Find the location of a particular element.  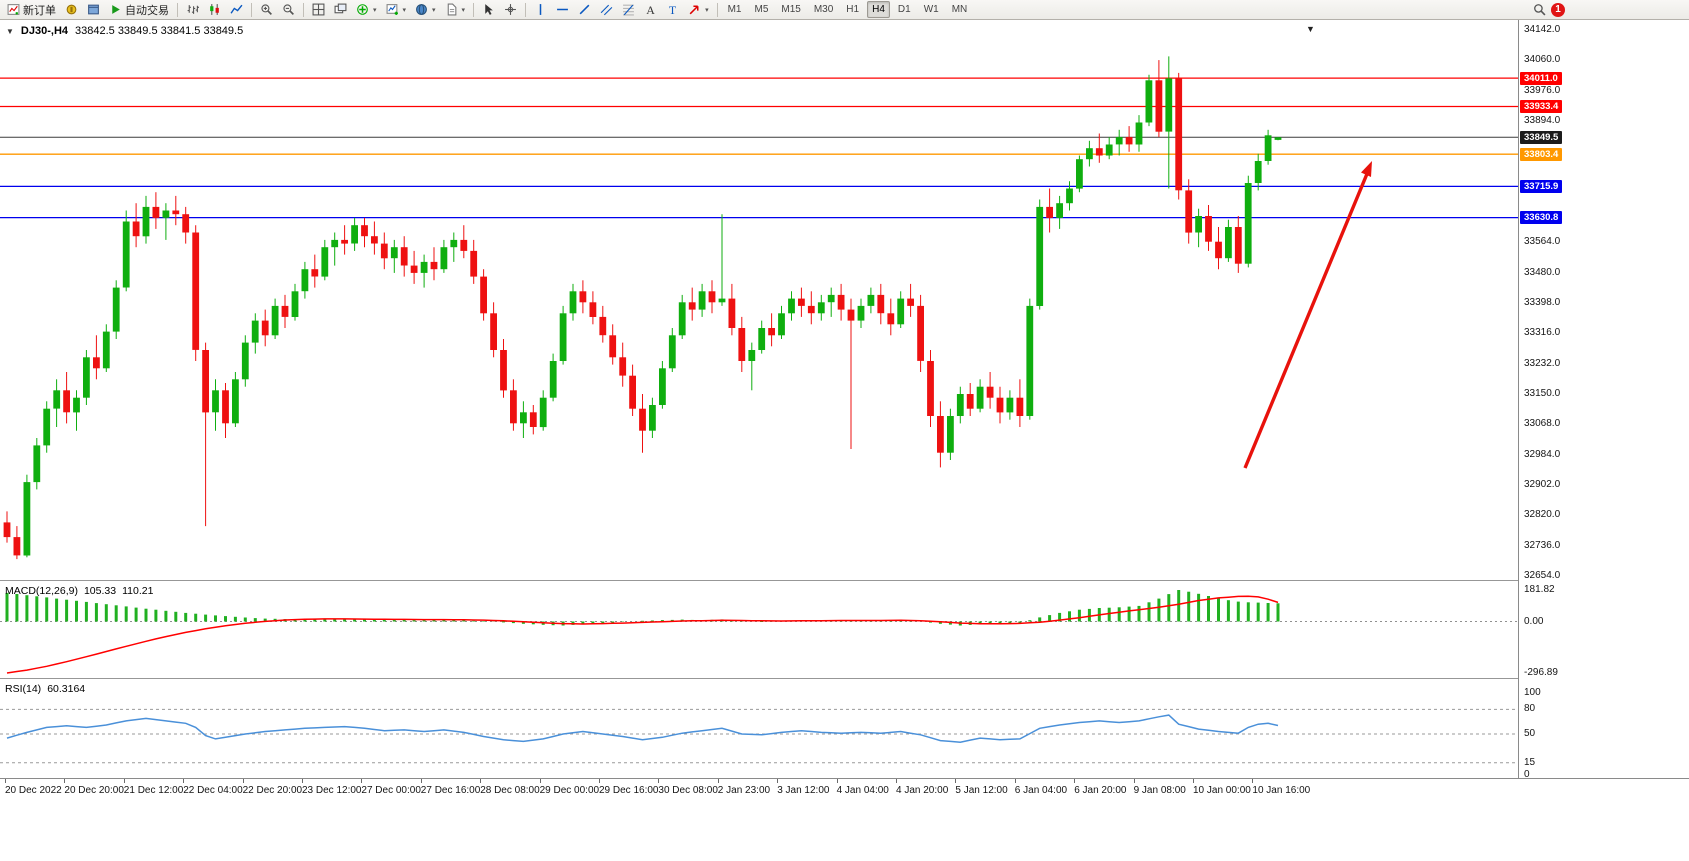

expert-advisors-button is located at coordinates (71, 9).